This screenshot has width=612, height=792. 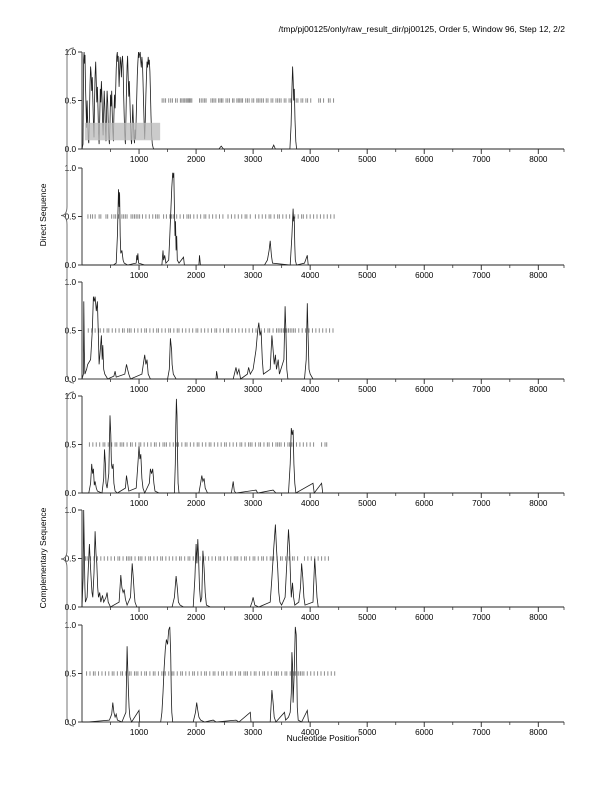 I want to click on complementary-sequence-label: Complementary Sequence, so click(x=43, y=558).